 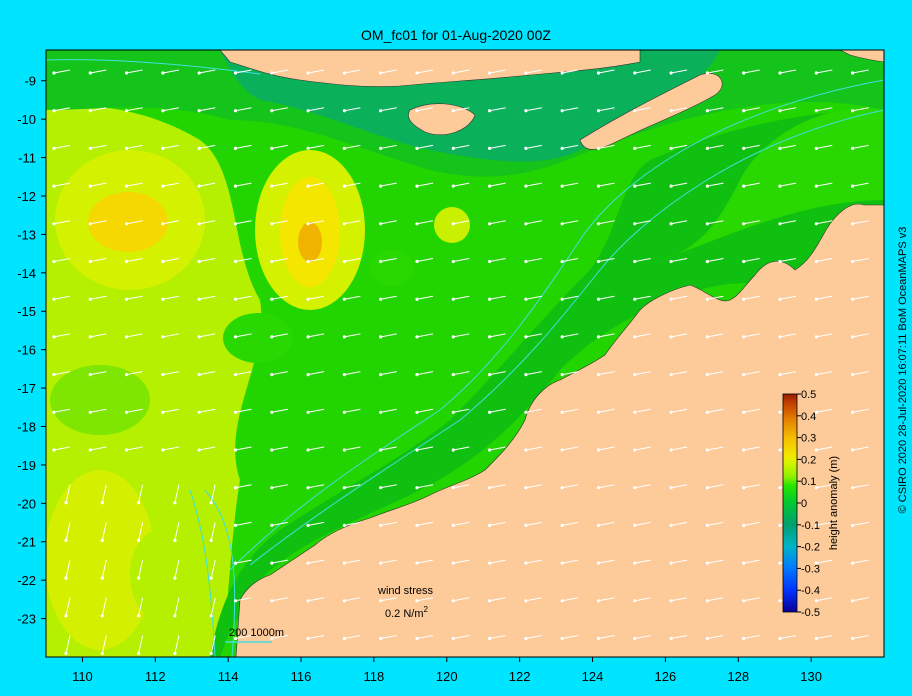 I want to click on isobath-label: 200 1000m, so click(x=256, y=633).